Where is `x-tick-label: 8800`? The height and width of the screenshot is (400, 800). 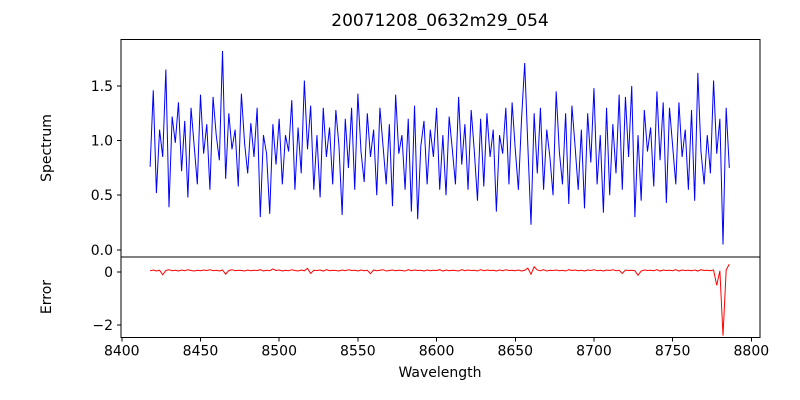
x-tick-label: 8800 is located at coordinates (752, 352).